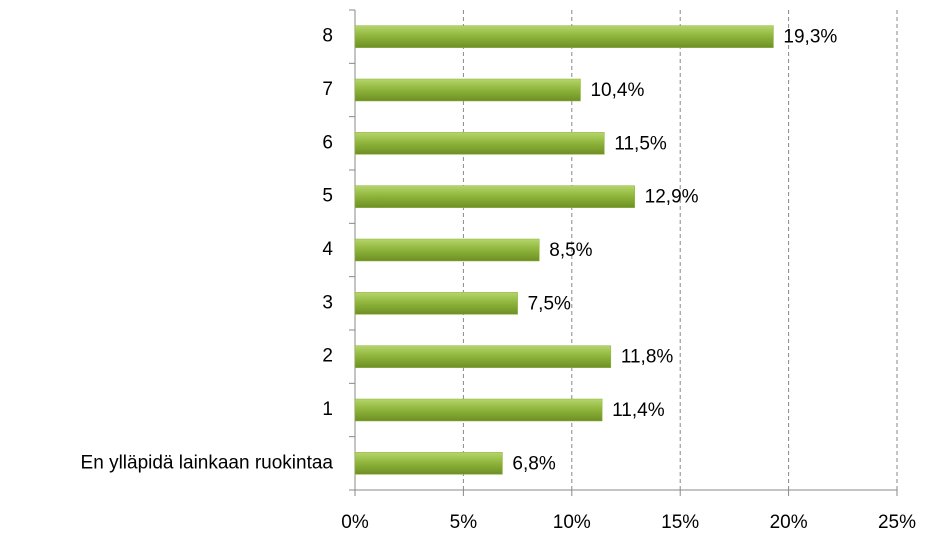  Describe the element at coordinates (355, 522) in the screenshot. I see `x-tick-label: 0%` at that location.